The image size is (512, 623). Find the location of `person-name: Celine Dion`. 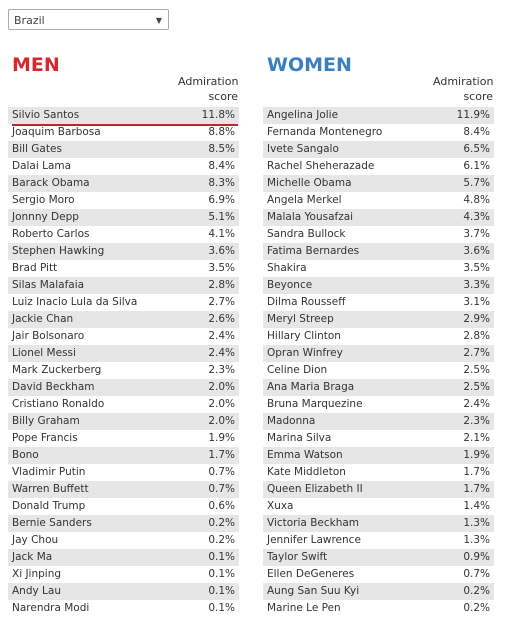

person-name: Celine Dion is located at coordinates (297, 370).